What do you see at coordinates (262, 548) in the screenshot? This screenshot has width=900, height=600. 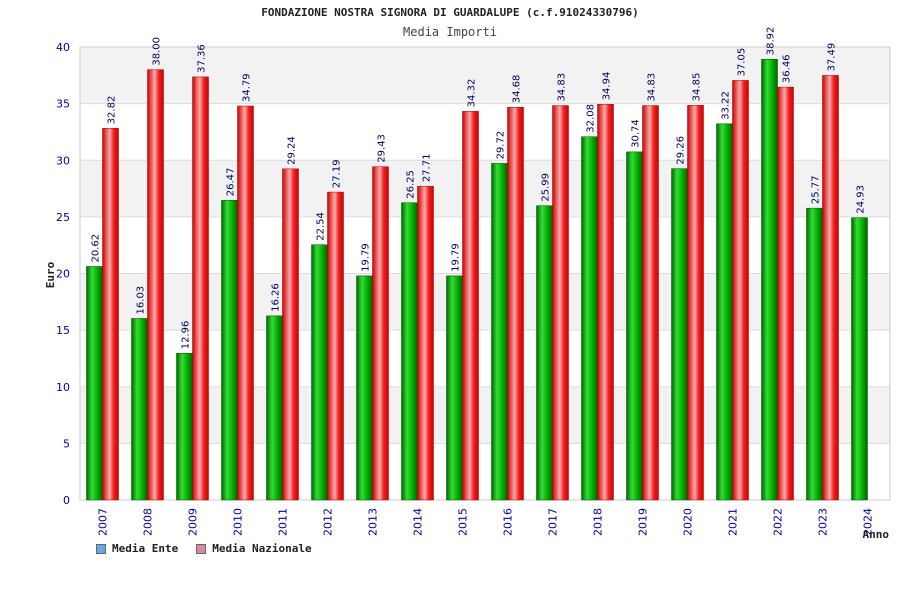 I see `legend-label-media-nazionale: Media Nazionale` at bounding box center [262, 548].